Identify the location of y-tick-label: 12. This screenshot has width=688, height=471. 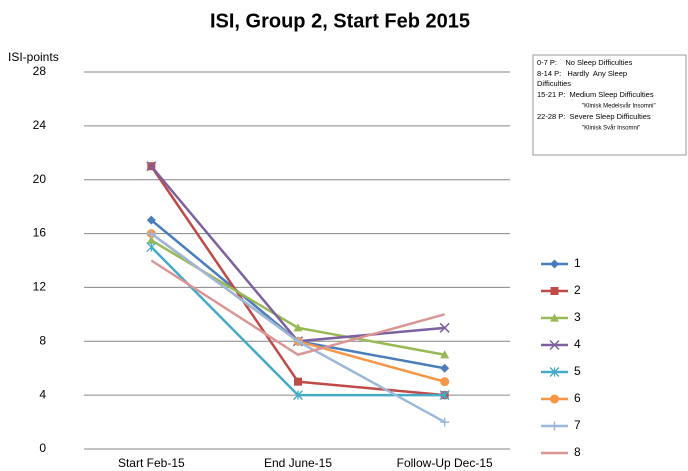
(40, 287).